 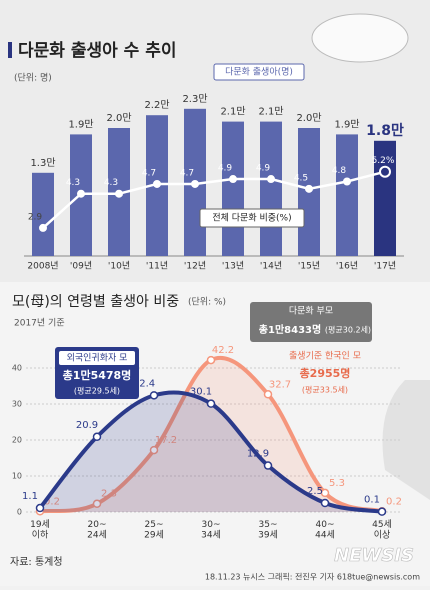 What do you see at coordinates (195, 266) in the screenshot?
I see `x-tick-label: '12년` at bounding box center [195, 266].